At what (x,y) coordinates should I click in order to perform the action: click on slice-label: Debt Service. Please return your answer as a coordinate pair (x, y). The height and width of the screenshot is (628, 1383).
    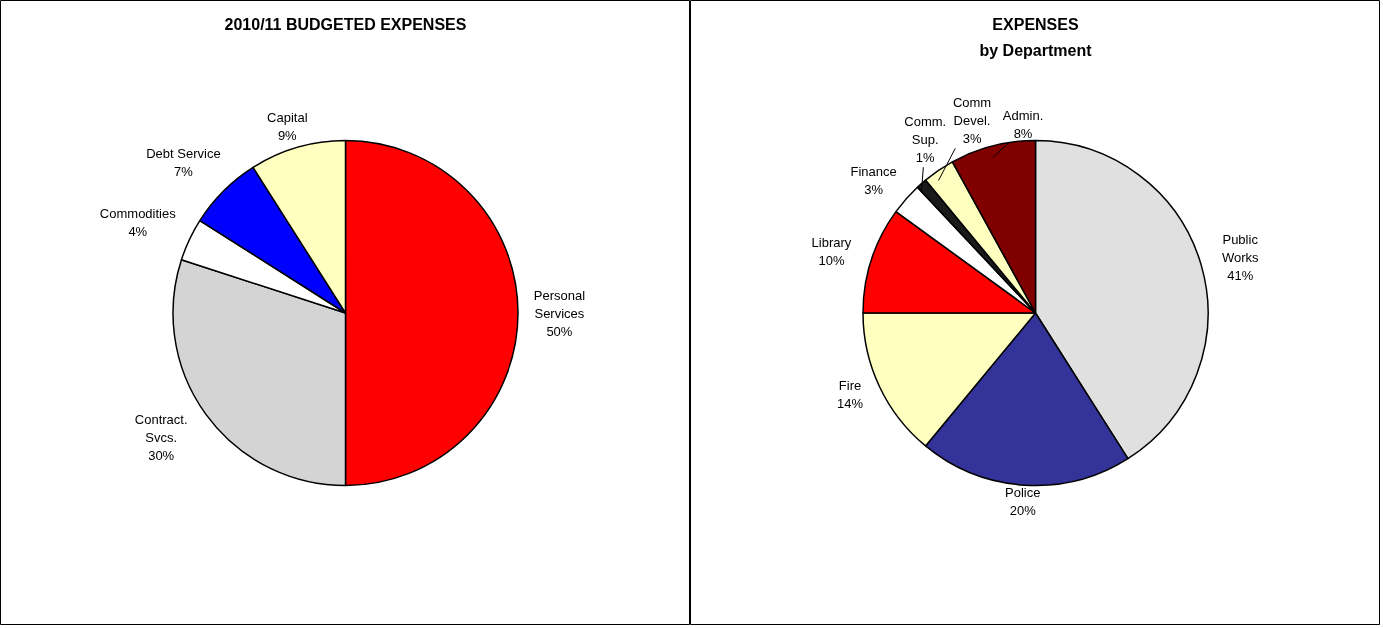
    Looking at the image, I should click on (183, 153).